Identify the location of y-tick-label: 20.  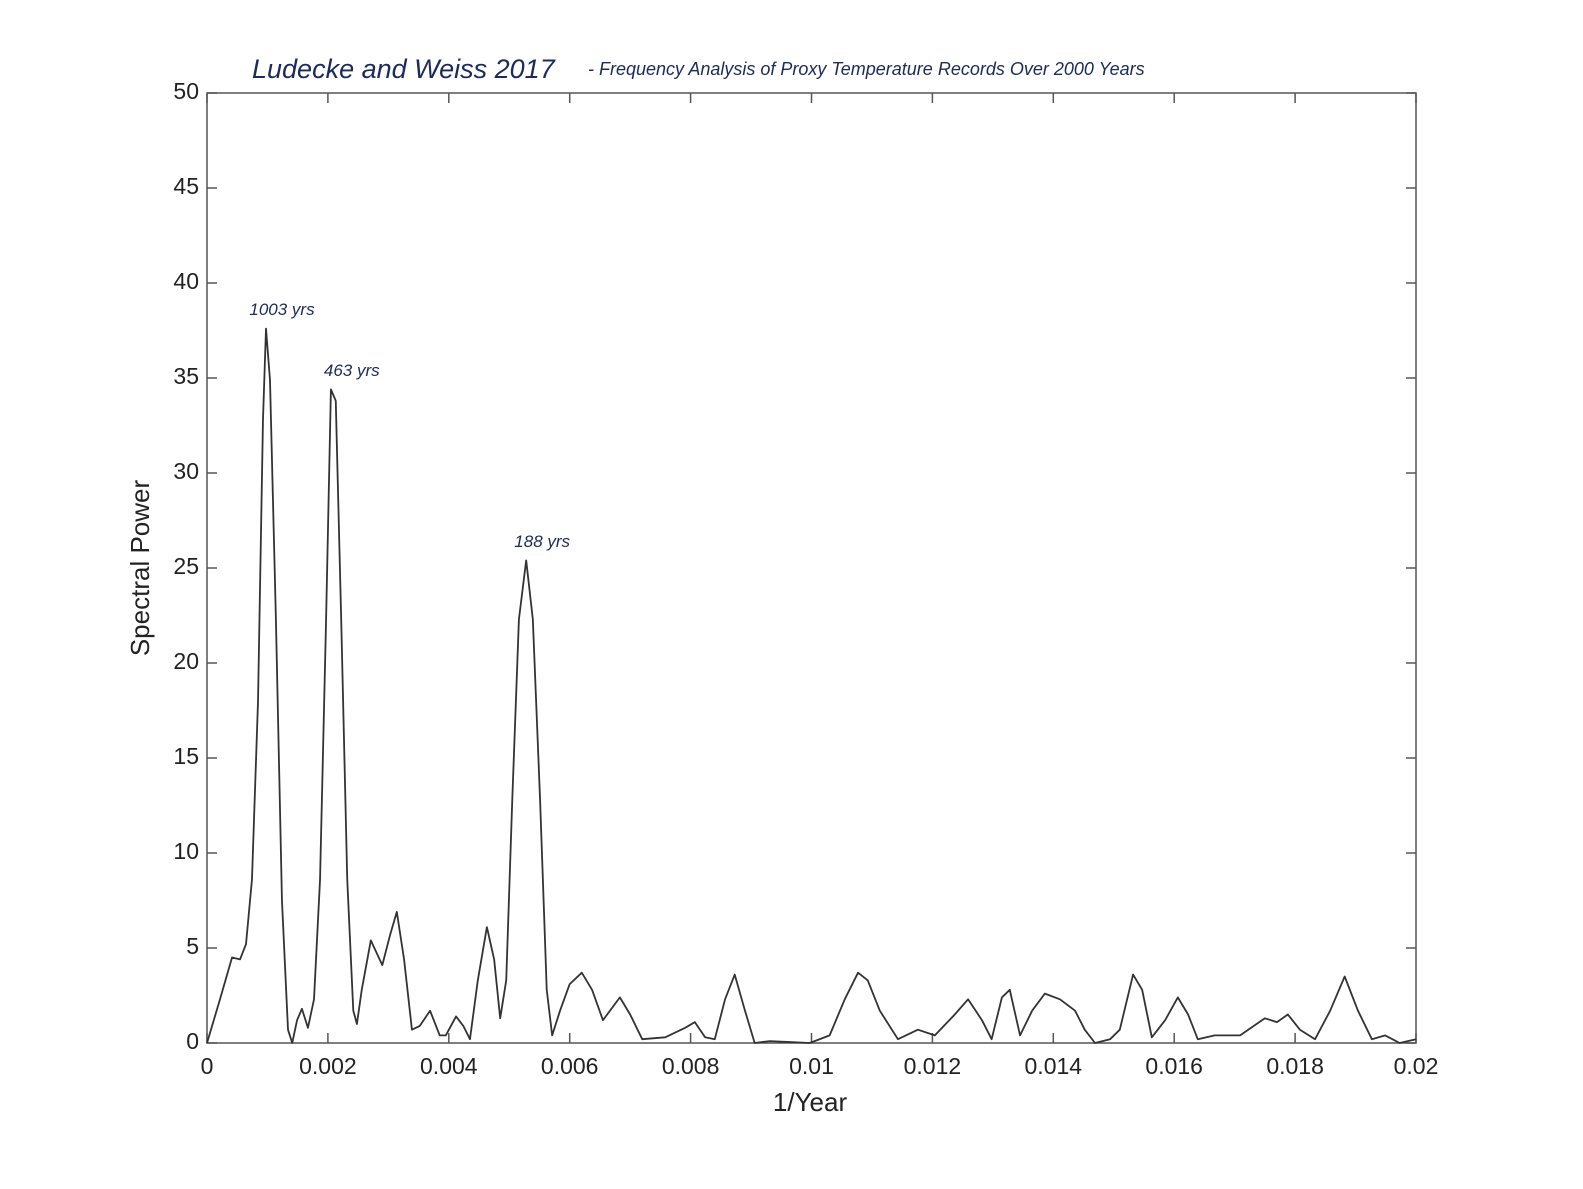
(186, 661).